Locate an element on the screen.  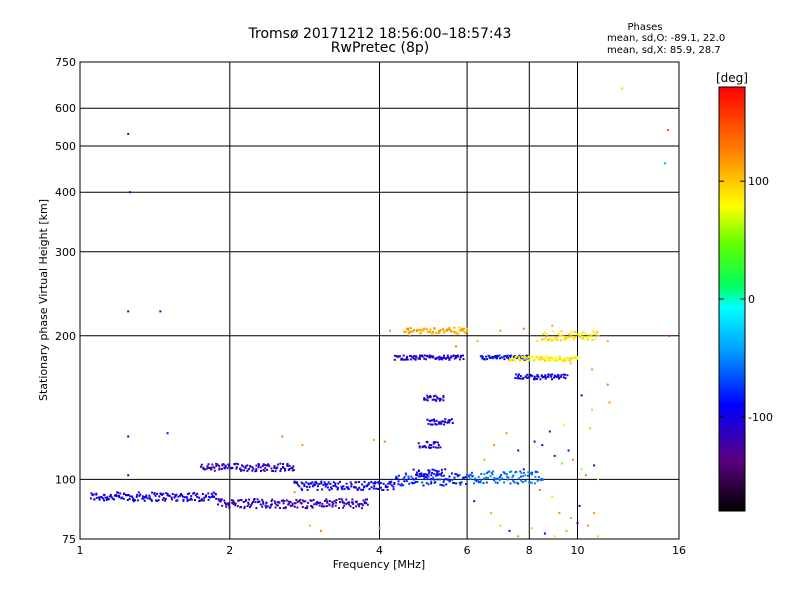
colorbar-unit-label: [deg] is located at coordinates (732, 78).